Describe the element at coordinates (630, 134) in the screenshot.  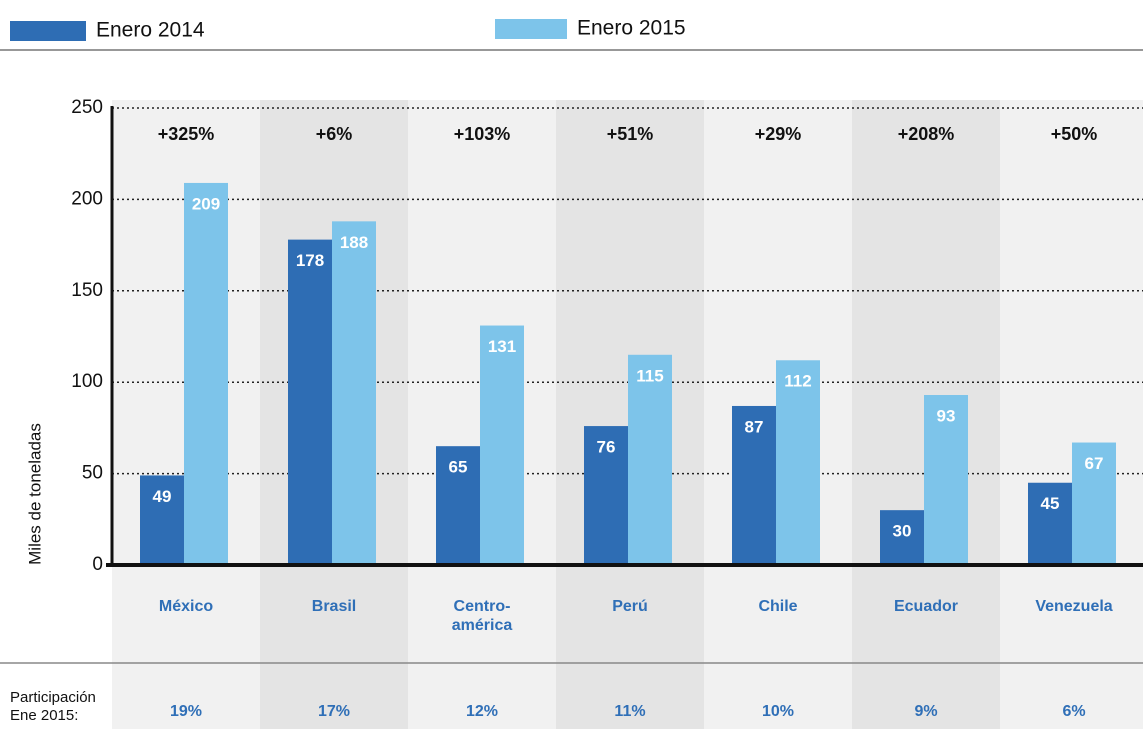
I see `change-label: +51%` at that location.